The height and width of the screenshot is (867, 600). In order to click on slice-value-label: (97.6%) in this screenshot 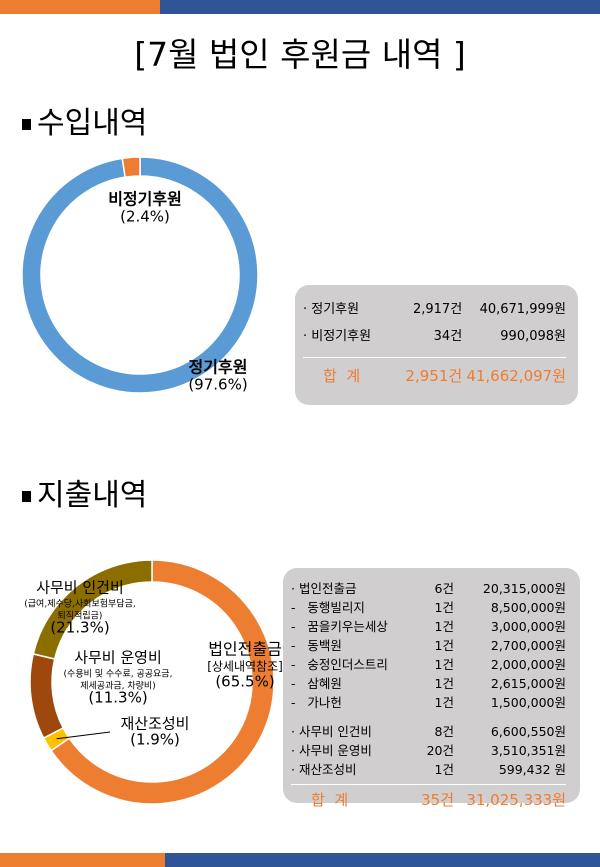, I will do `click(217, 385)`.